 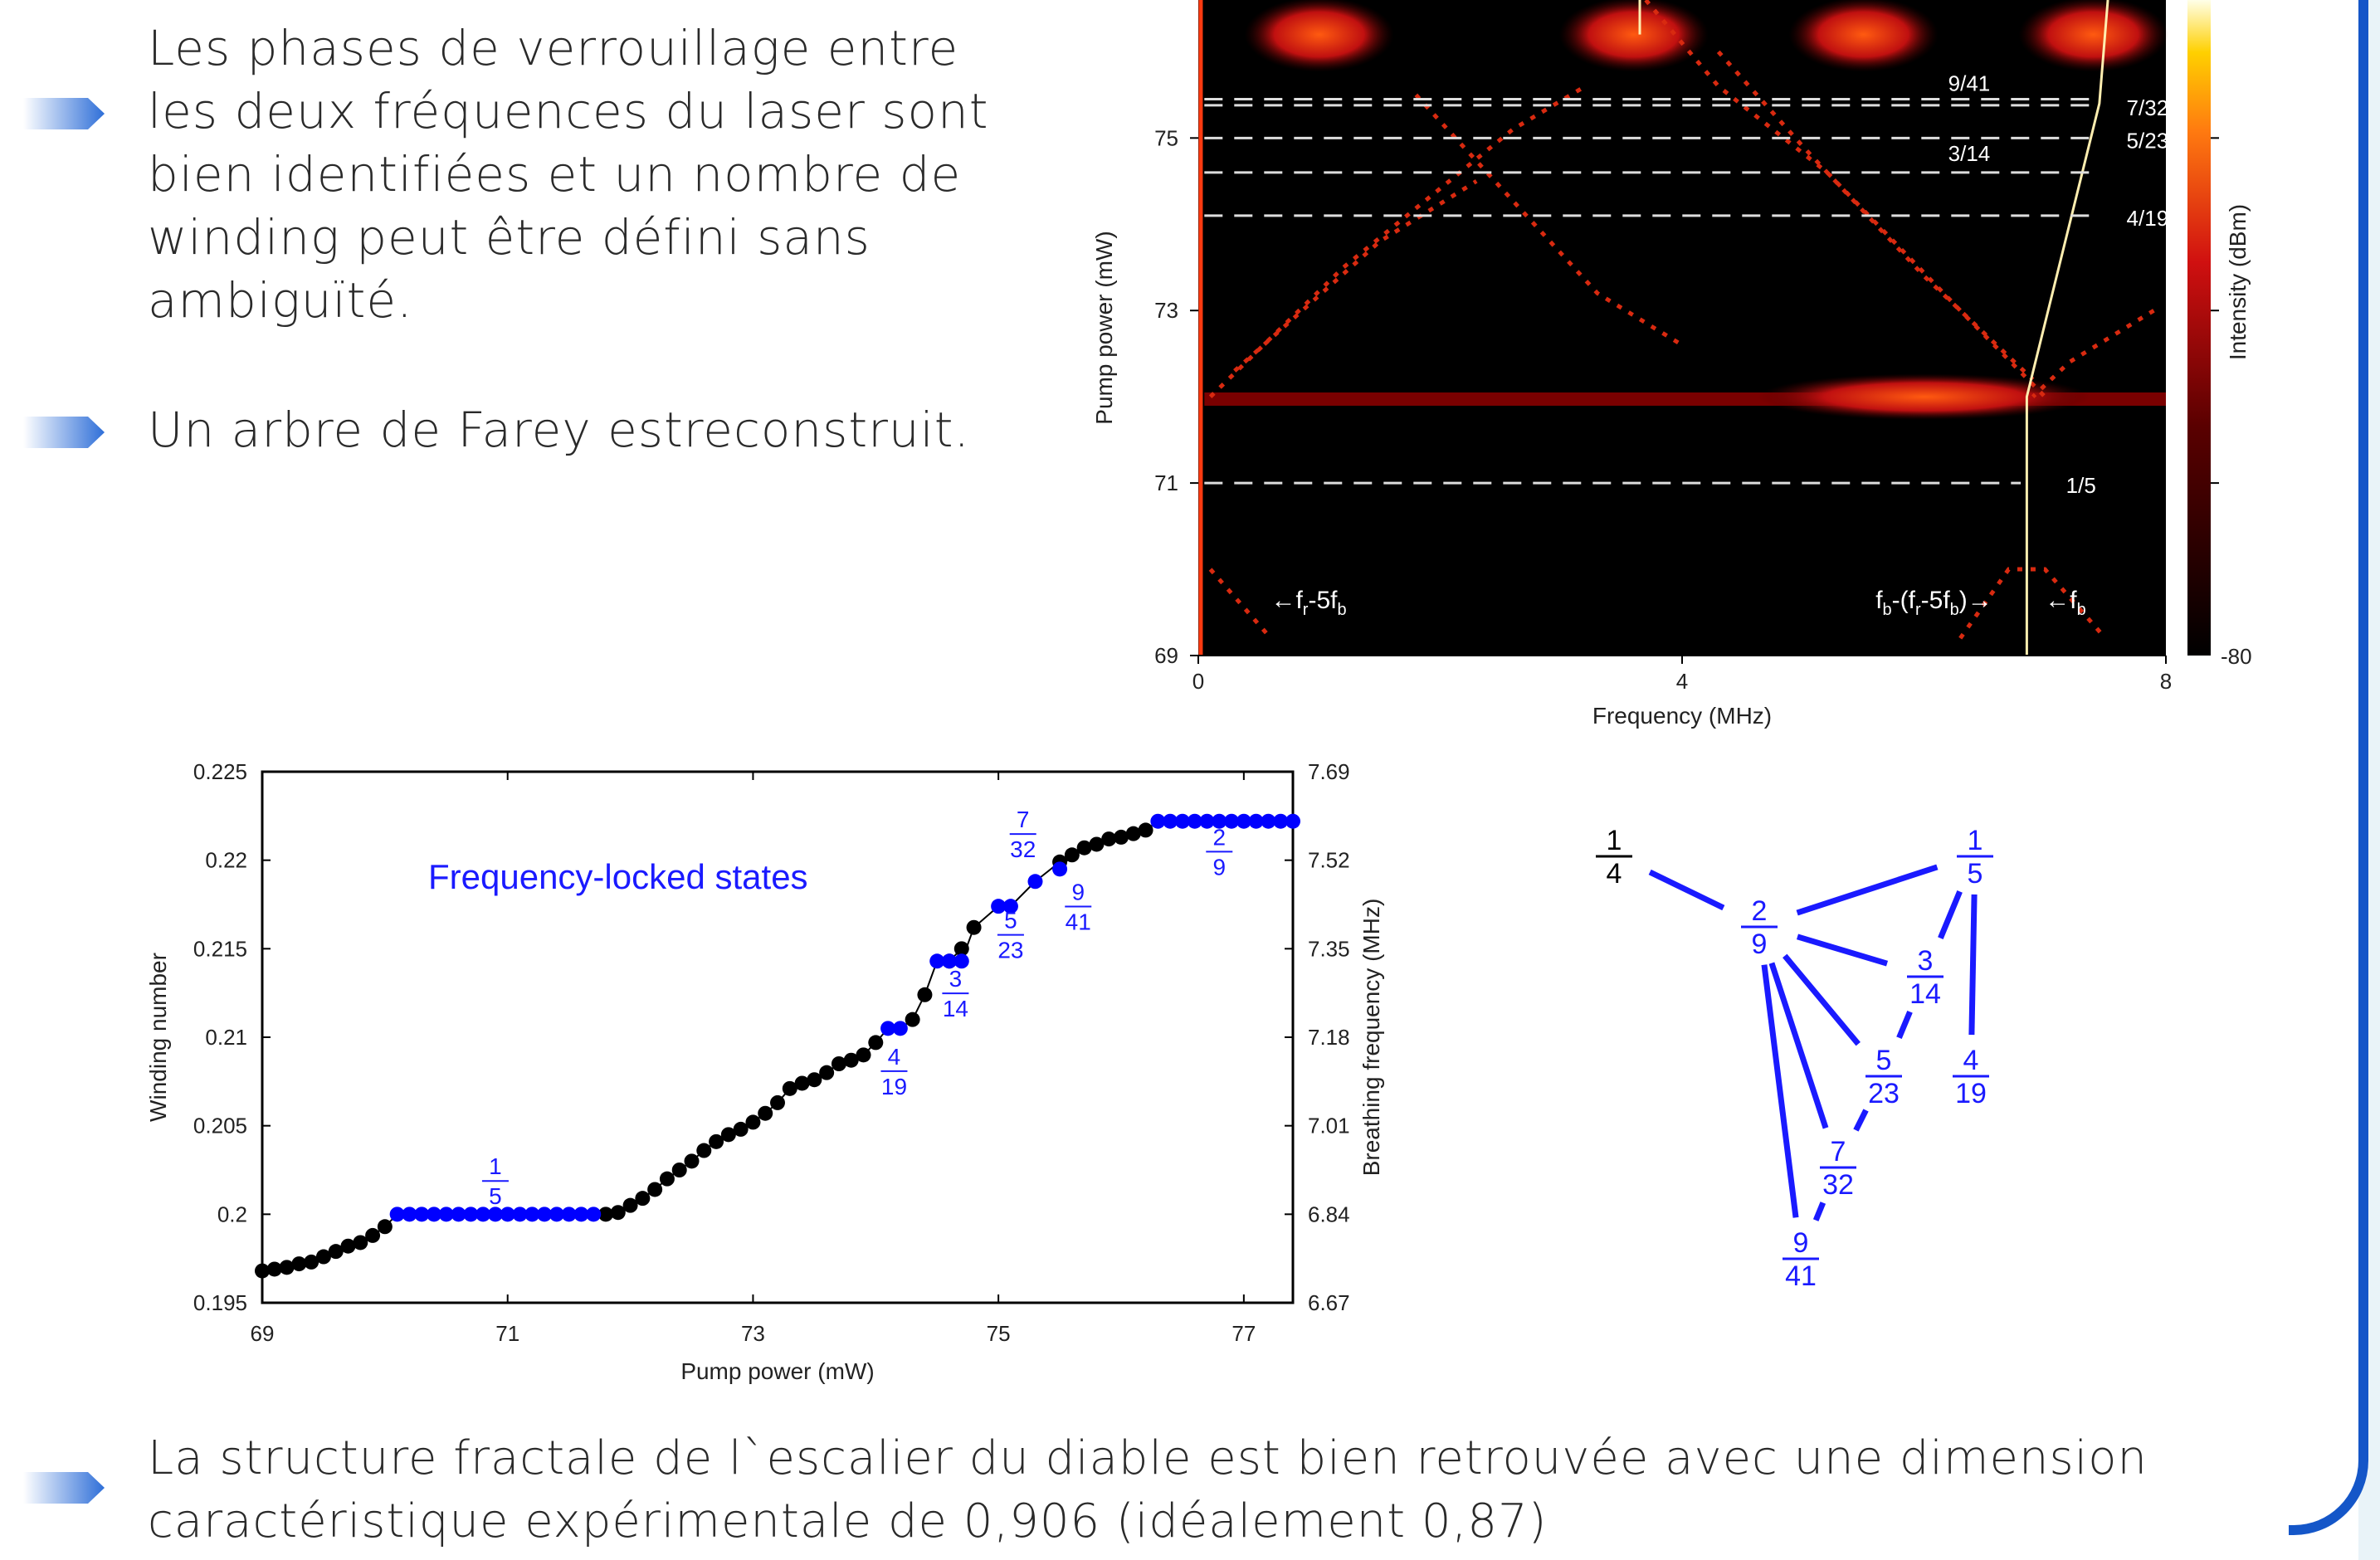 I want to click on y2-tick-label: 6.67, so click(x=1329, y=1302).